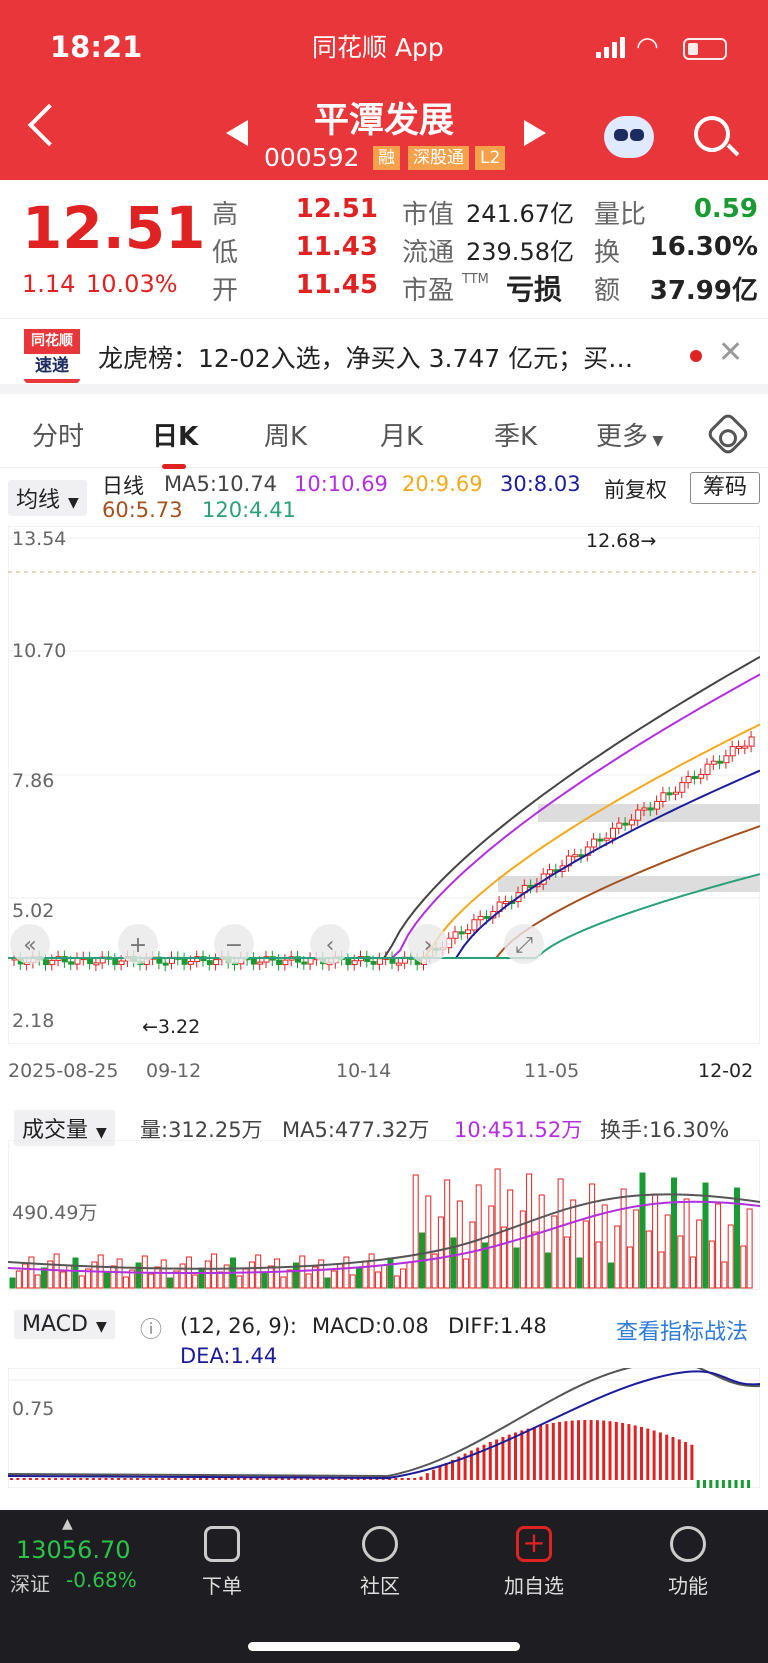  What do you see at coordinates (629, 137) in the screenshot?
I see `assistant-robot-icon` at bounding box center [629, 137].